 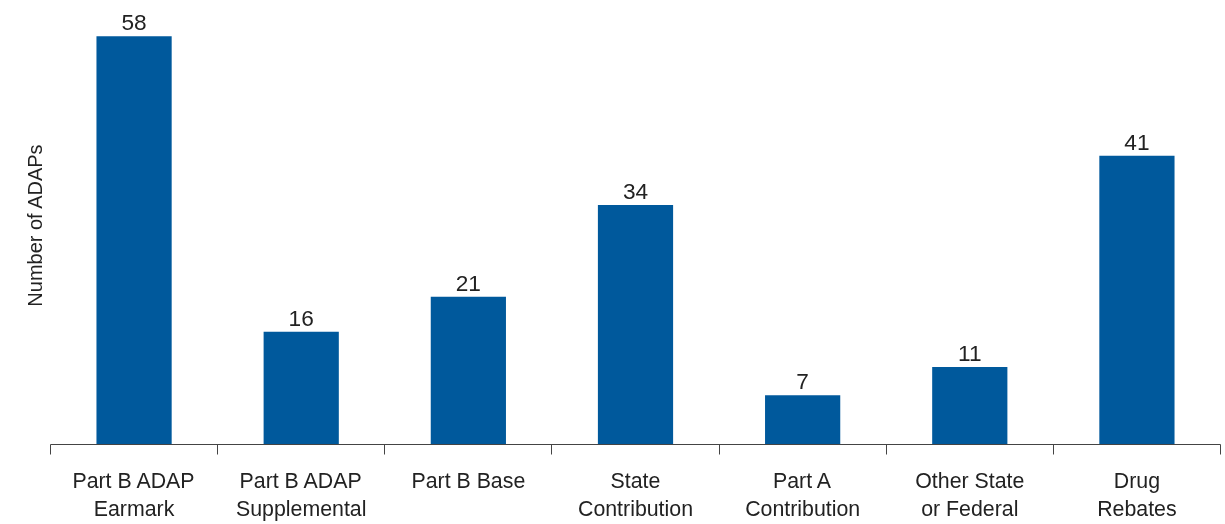 What do you see at coordinates (301, 317) in the screenshot?
I see `data-label: 16` at bounding box center [301, 317].